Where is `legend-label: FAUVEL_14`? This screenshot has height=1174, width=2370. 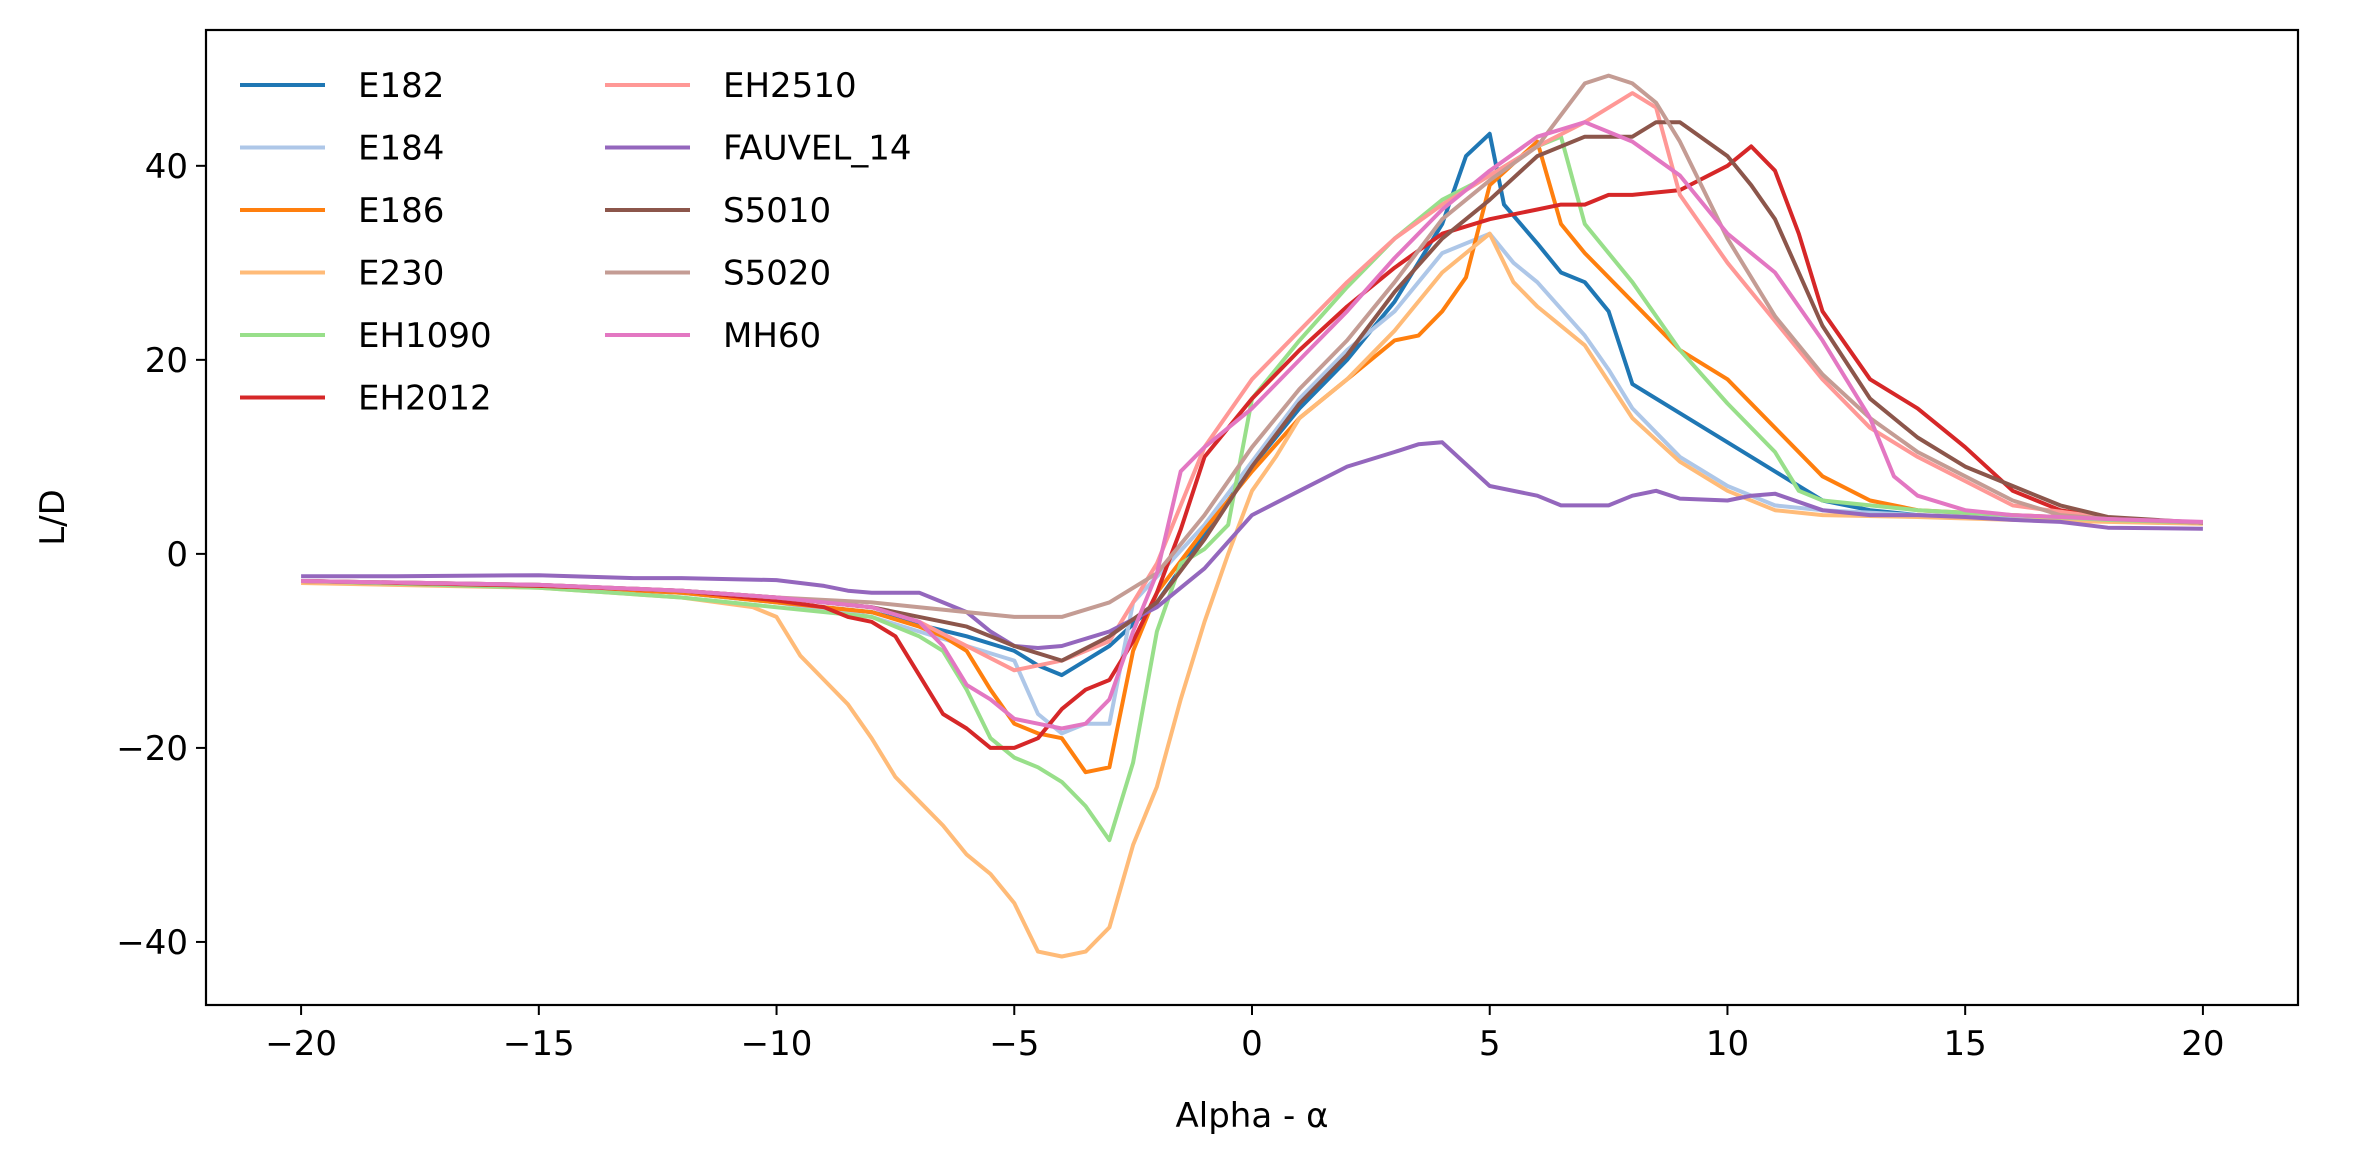 legend-label: FAUVEL_14 is located at coordinates (817, 149).